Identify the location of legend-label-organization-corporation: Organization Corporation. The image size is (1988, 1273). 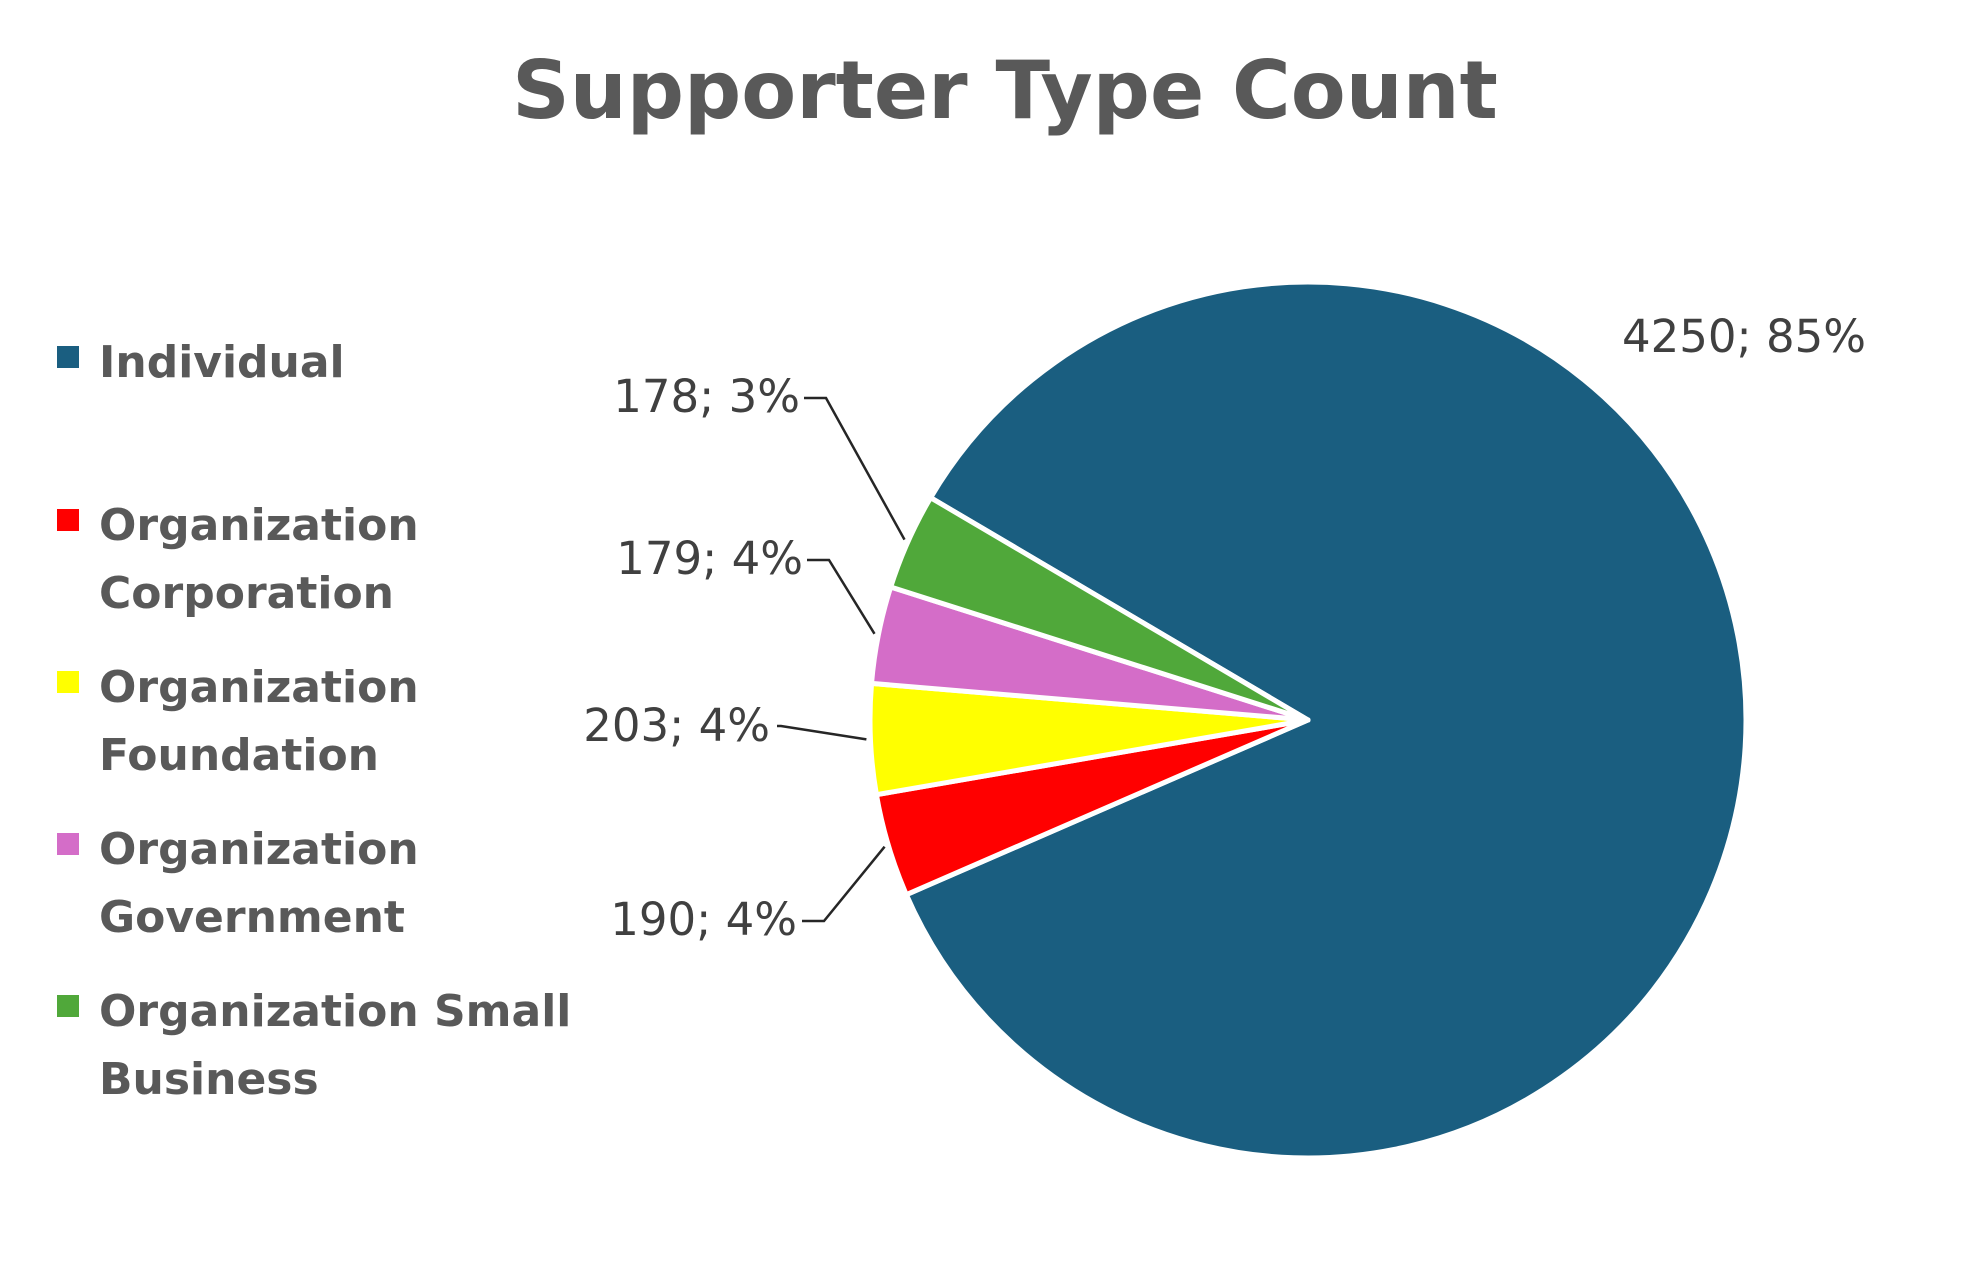
(259, 559).